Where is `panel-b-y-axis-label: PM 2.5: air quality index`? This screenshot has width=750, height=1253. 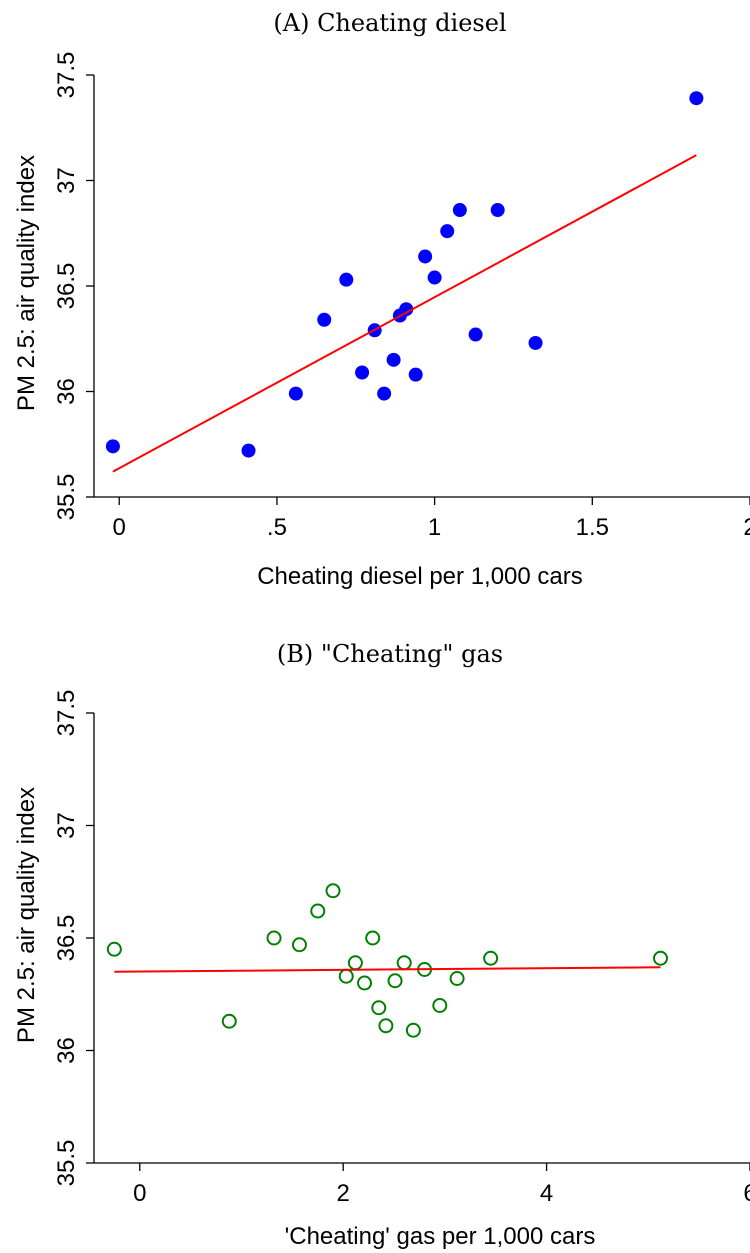 panel-b-y-axis-label: PM 2.5: air quality index is located at coordinates (26, 915).